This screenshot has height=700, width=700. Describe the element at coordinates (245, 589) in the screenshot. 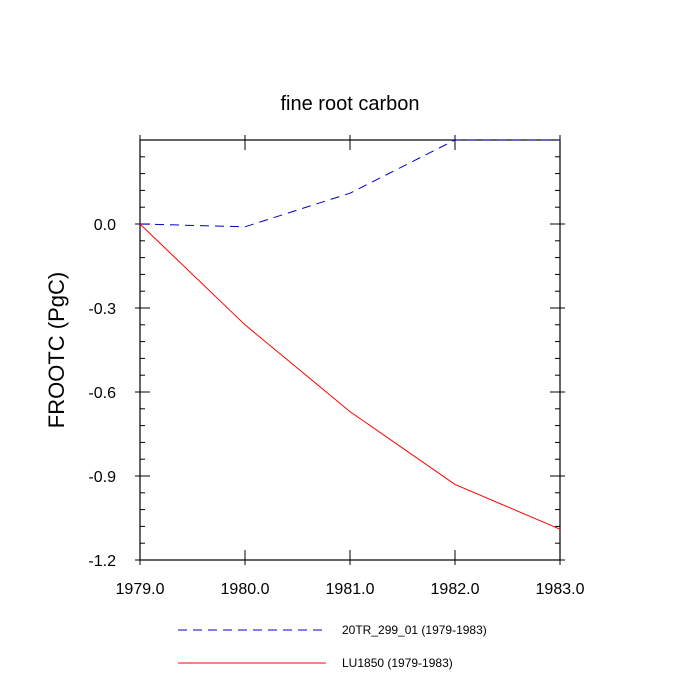

I see `x-tick-label: 1980.0` at that location.